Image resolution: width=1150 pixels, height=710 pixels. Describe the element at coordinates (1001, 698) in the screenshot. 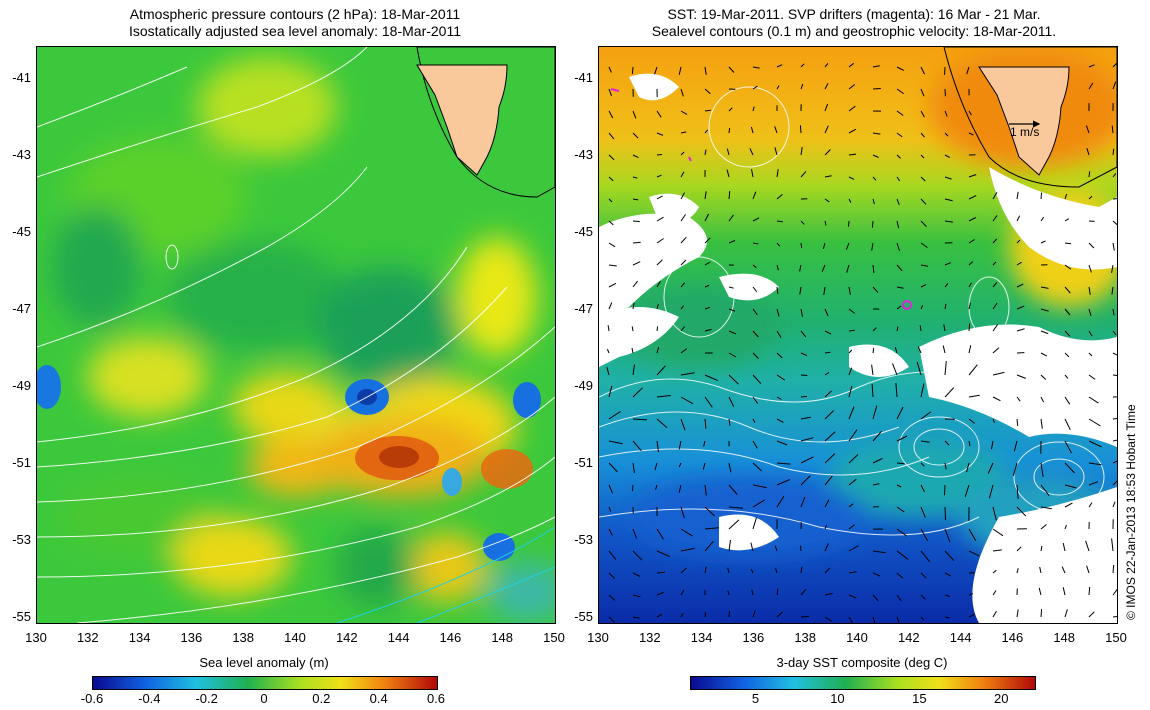

I see `colorbar-tick-label: 20` at that location.